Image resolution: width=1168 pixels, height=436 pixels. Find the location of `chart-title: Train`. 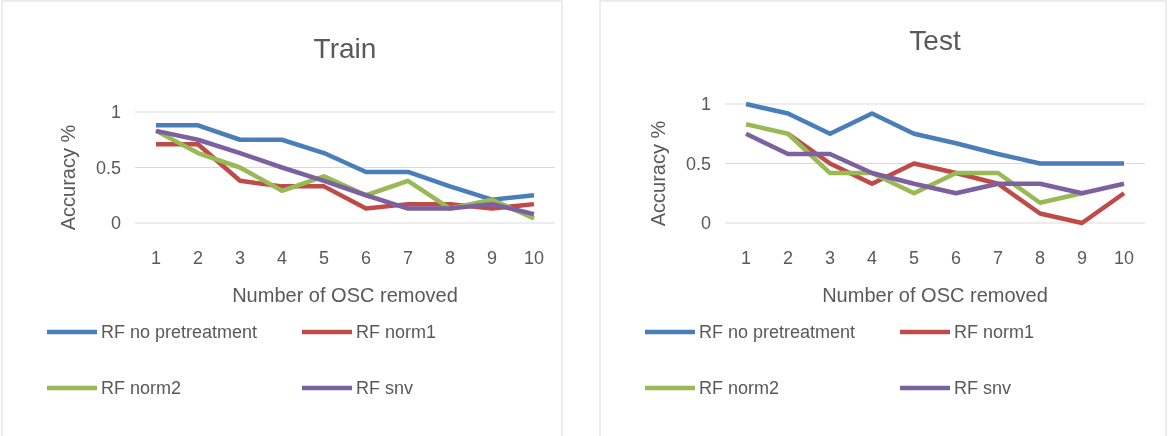

chart-title: Train is located at coordinates (345, 48).